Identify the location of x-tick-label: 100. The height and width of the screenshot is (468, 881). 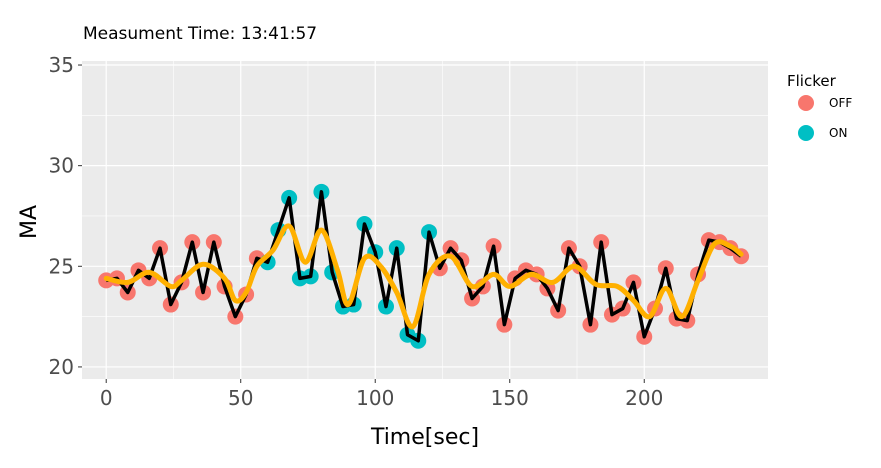
(375, 398).